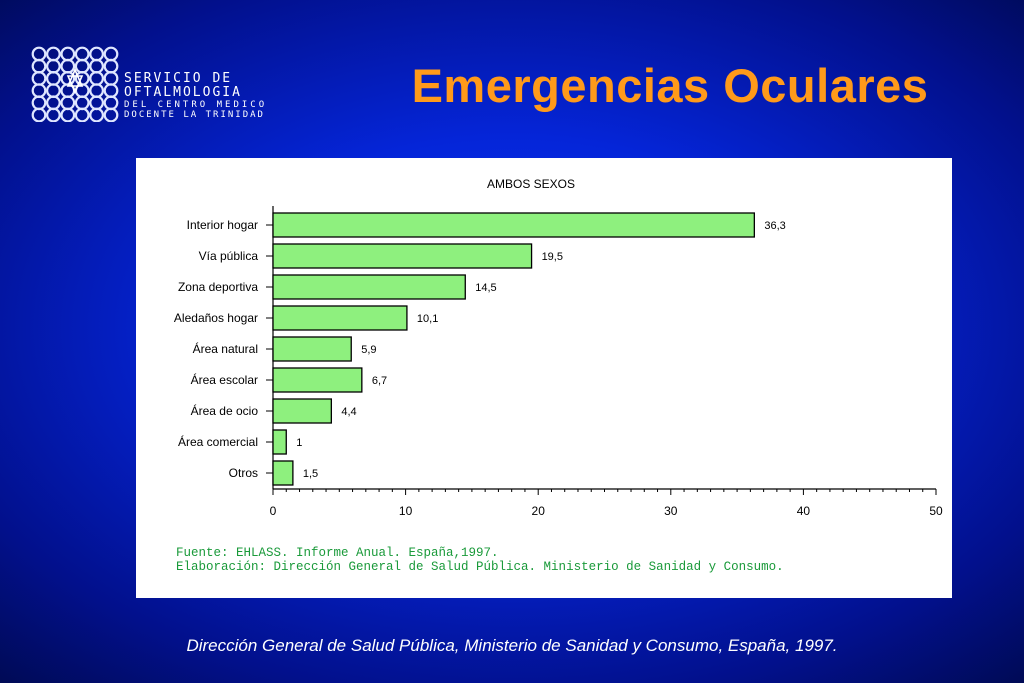  What do you see at coordinates (427, 319) in the screenshot?
I see `bar-value-label: 10,1` at bounding box center [427, 319].